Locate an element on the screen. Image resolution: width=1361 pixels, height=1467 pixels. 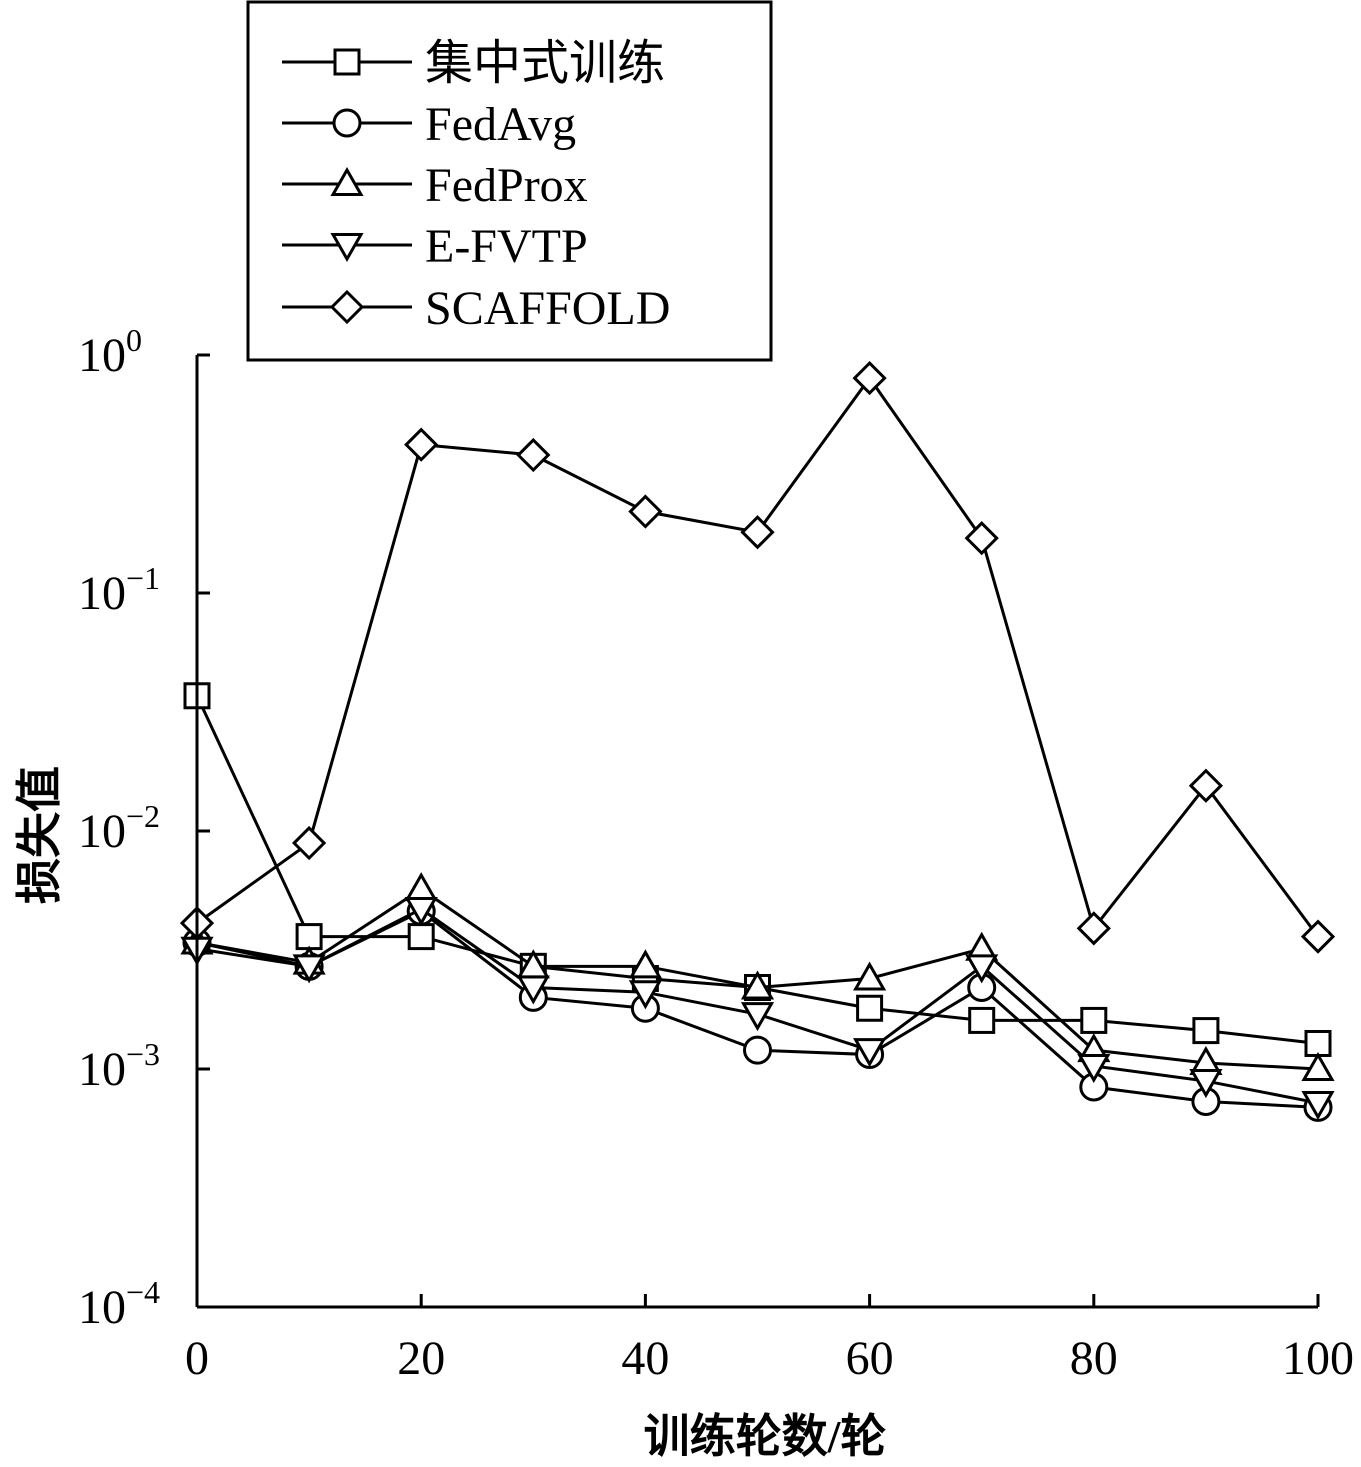
x-tick-label: 20 is located at coordinates (421, 1358).